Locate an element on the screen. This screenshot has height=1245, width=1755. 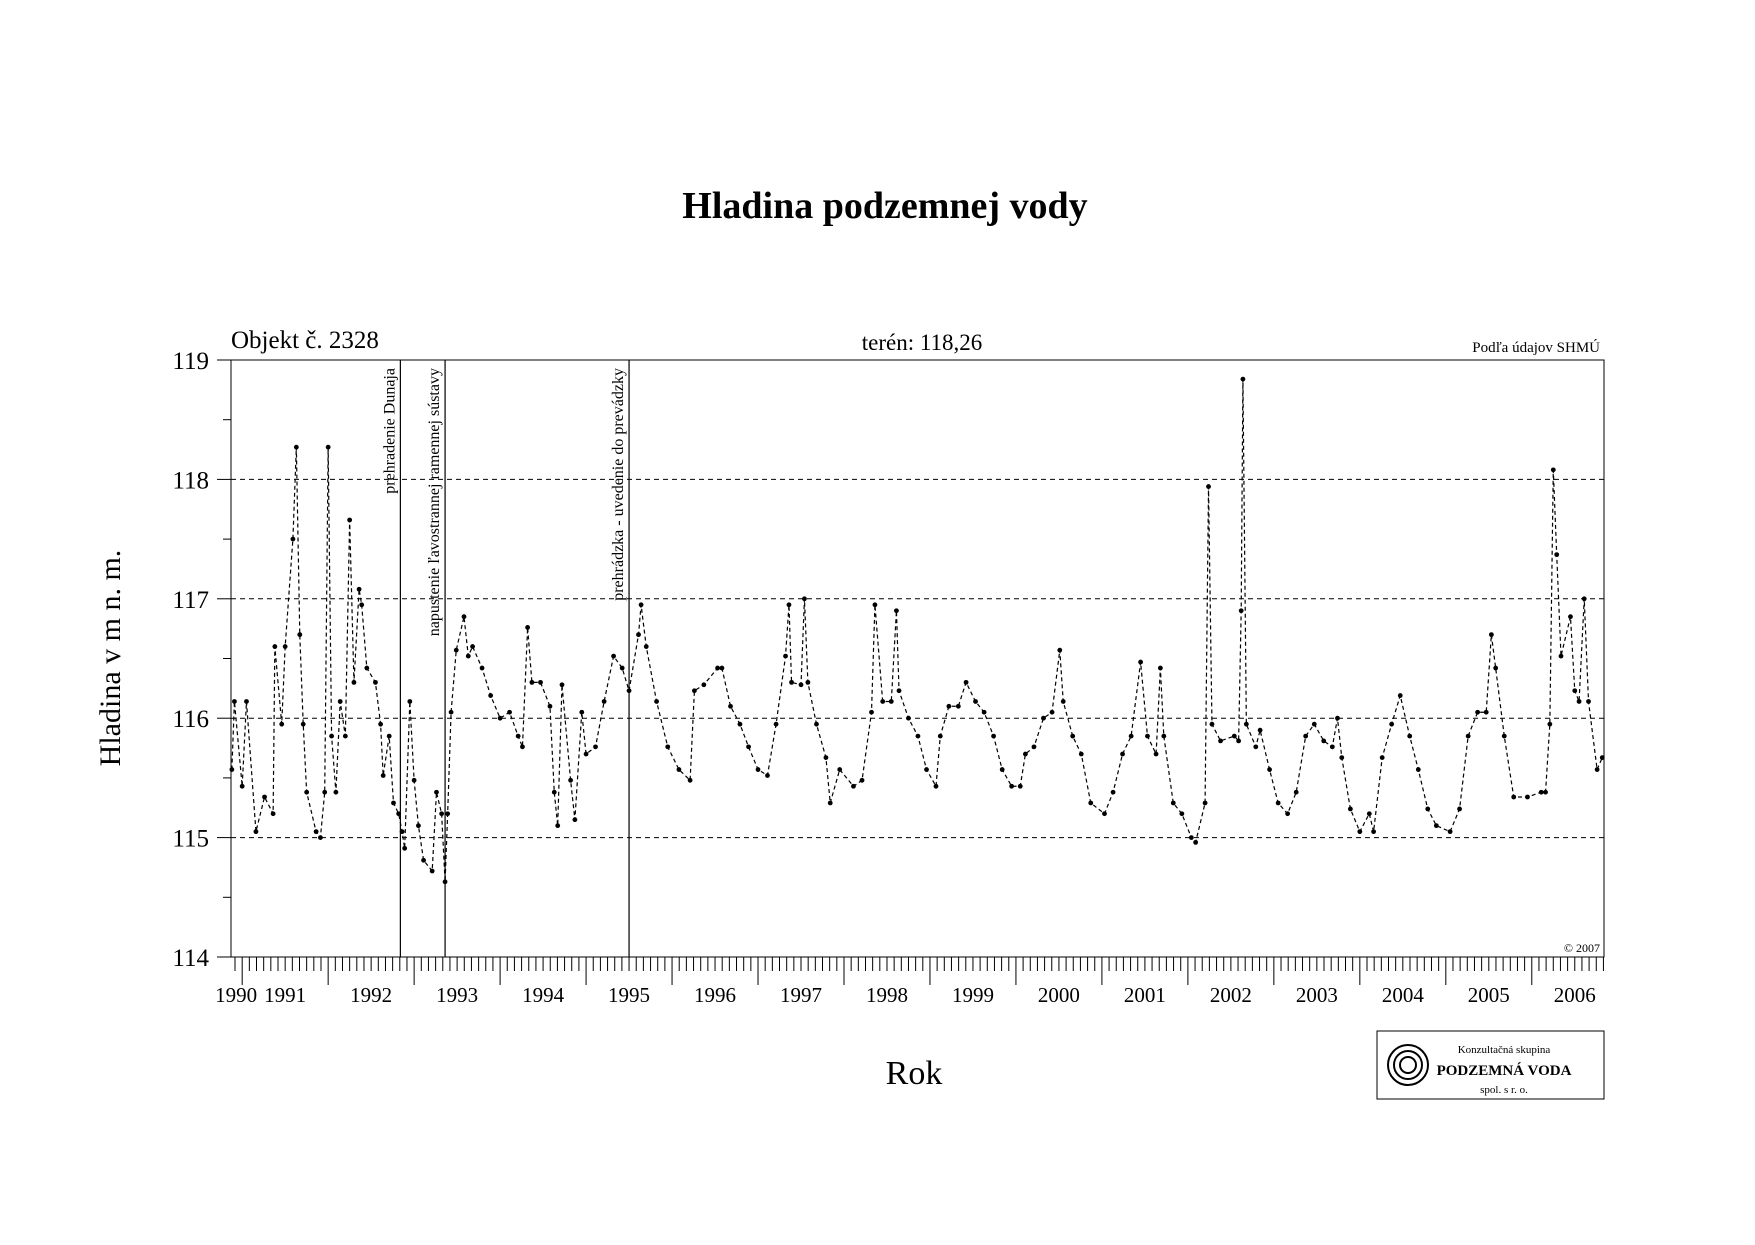
y-tick-label: 117 is located at coordinates (190, 600).